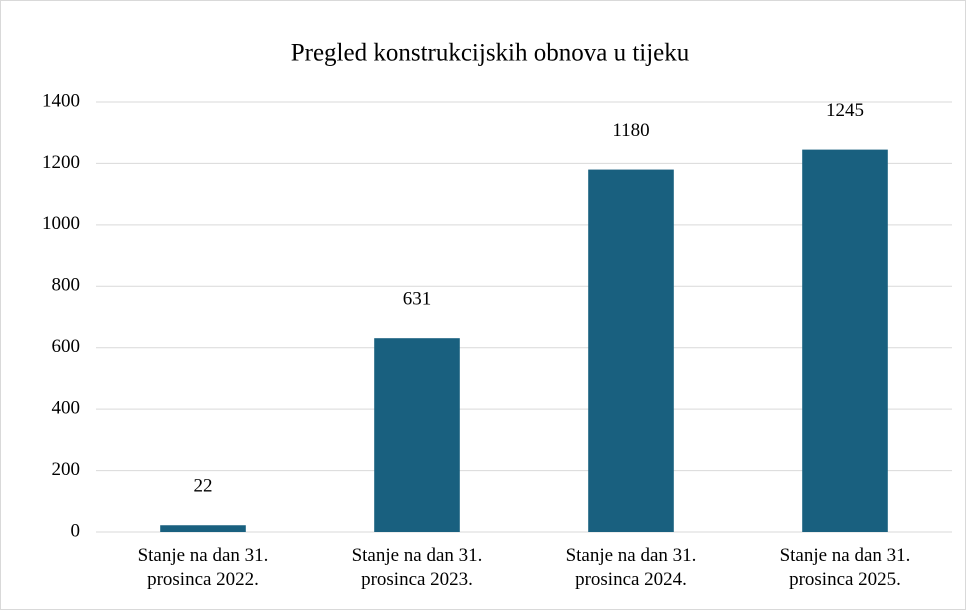  What do you see at coordinates (66, 469) in the screenshot?
I see `y-tick-label: 200` at bounding box center [66, 469].